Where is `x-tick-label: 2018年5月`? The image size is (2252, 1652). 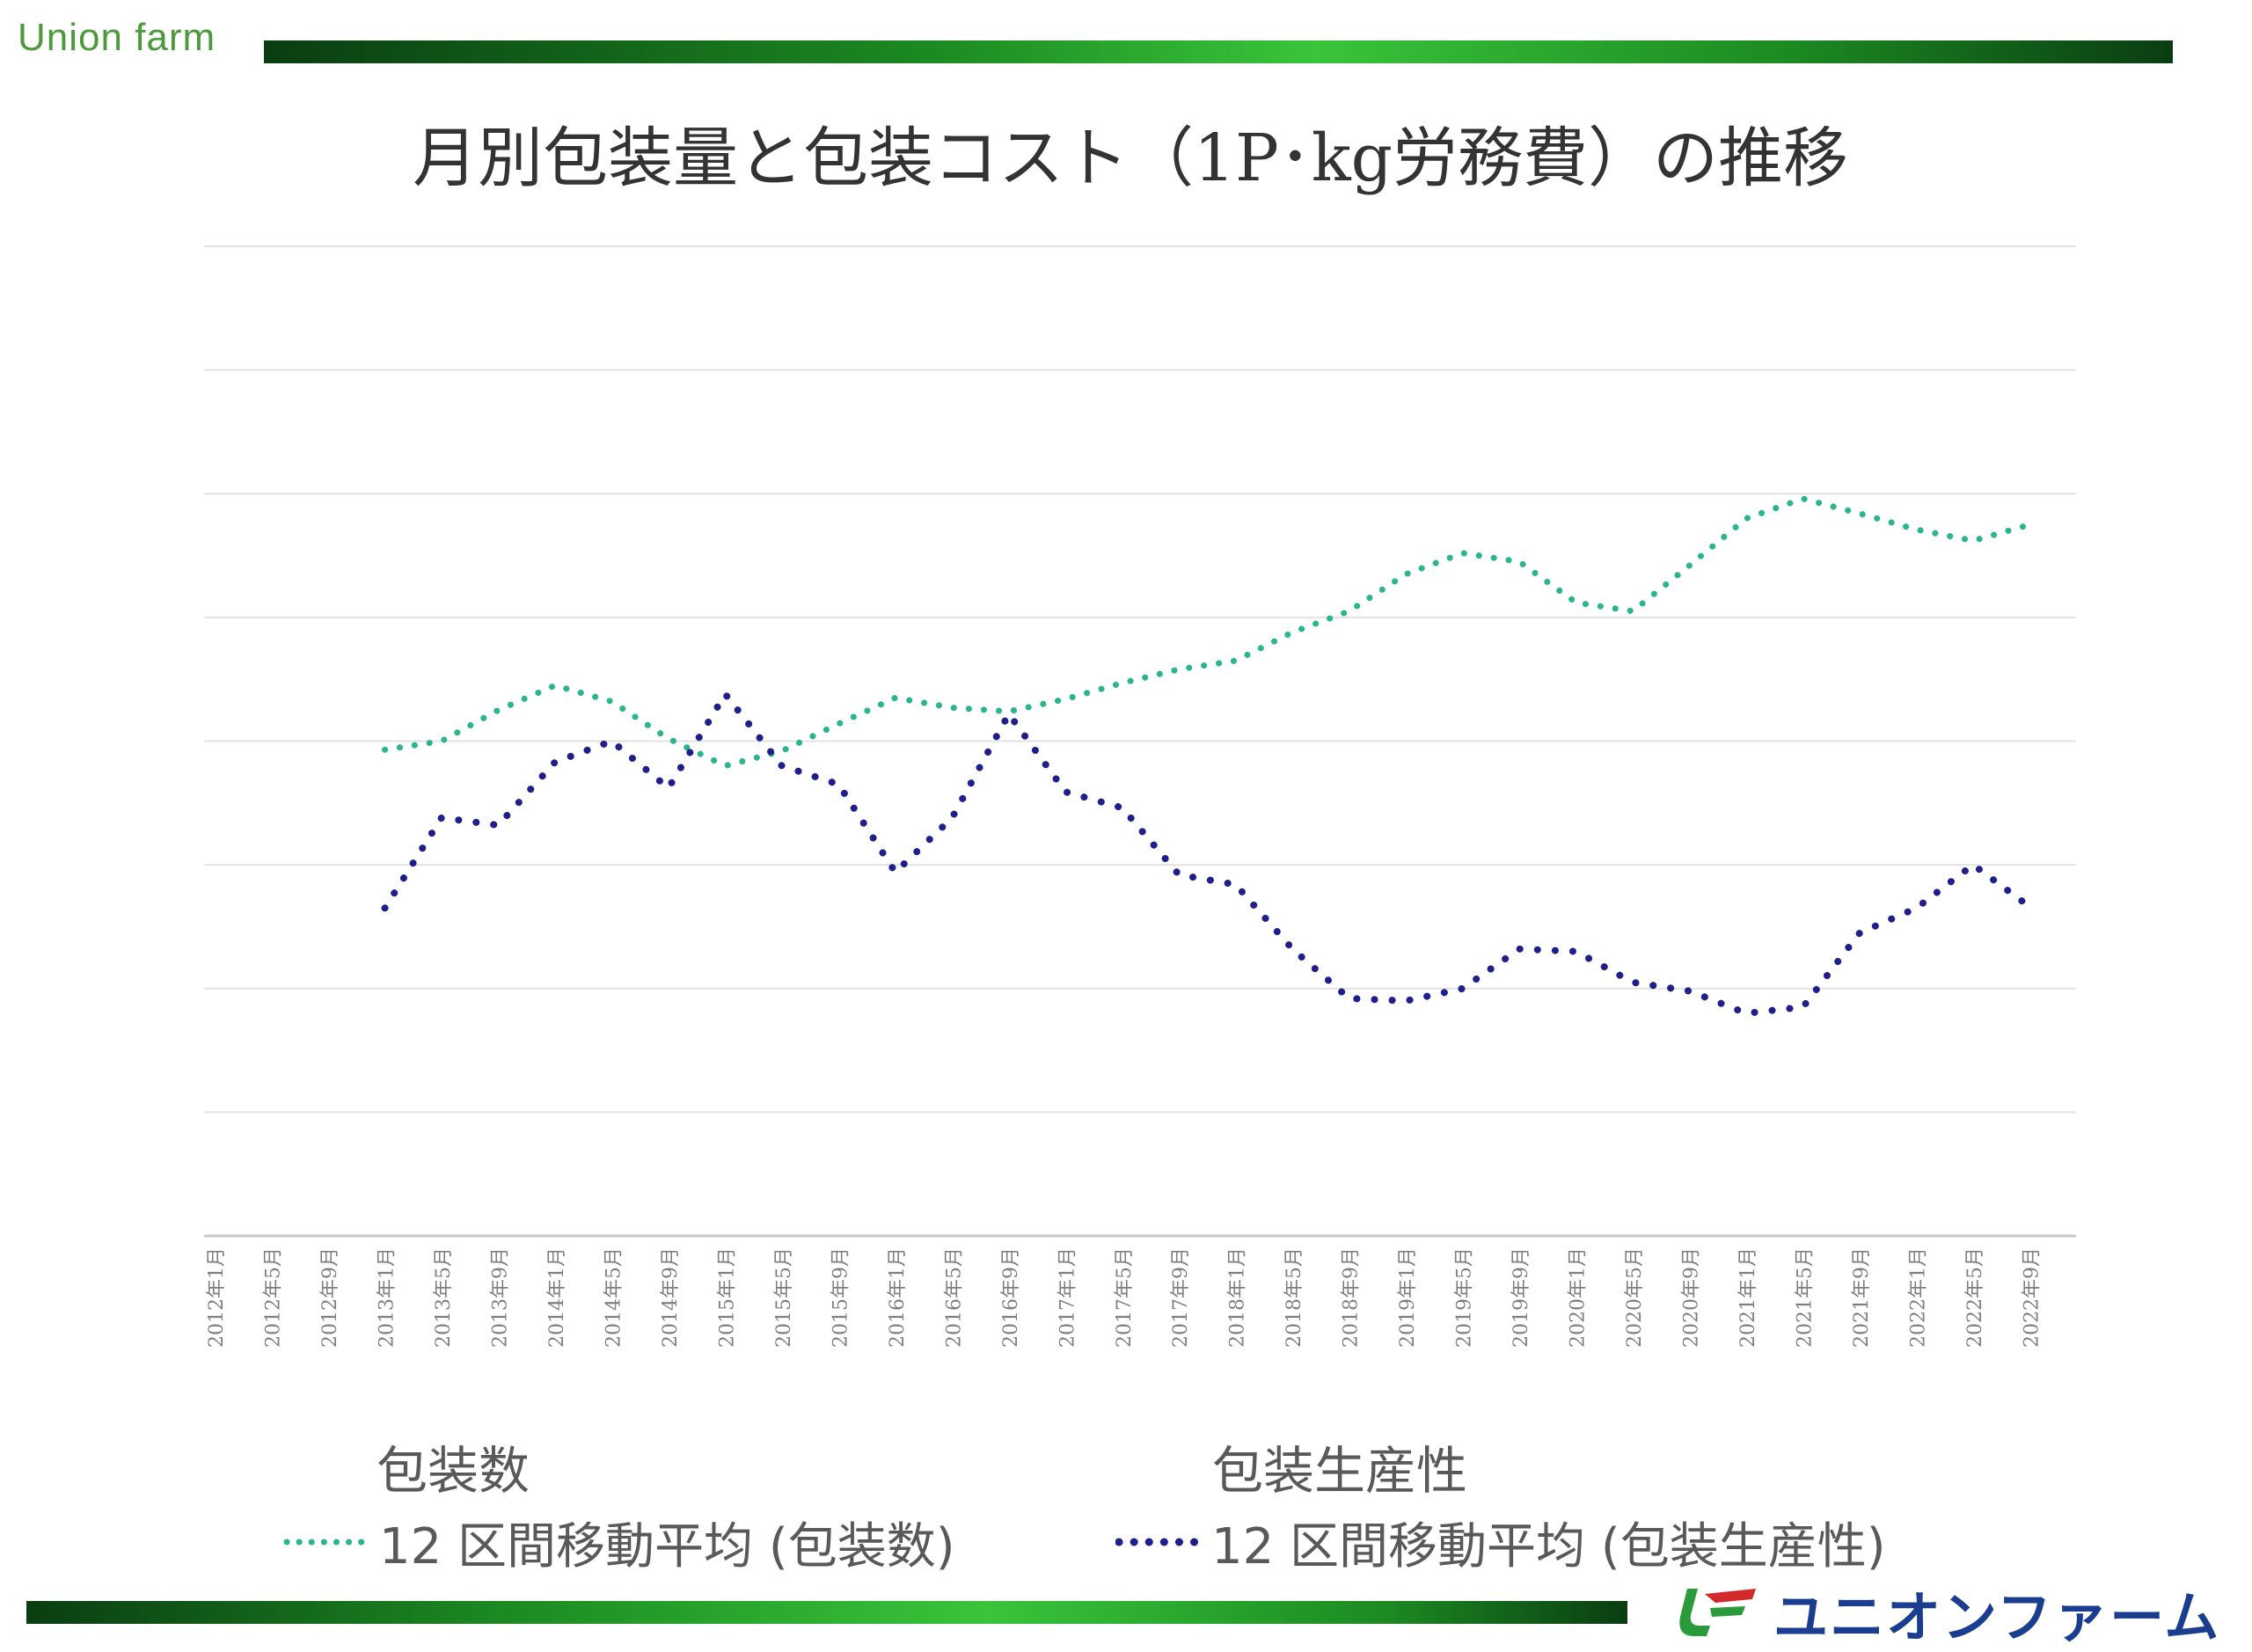 x-tick-label: 2018年5月 is located at coordinates (1294, 1298).